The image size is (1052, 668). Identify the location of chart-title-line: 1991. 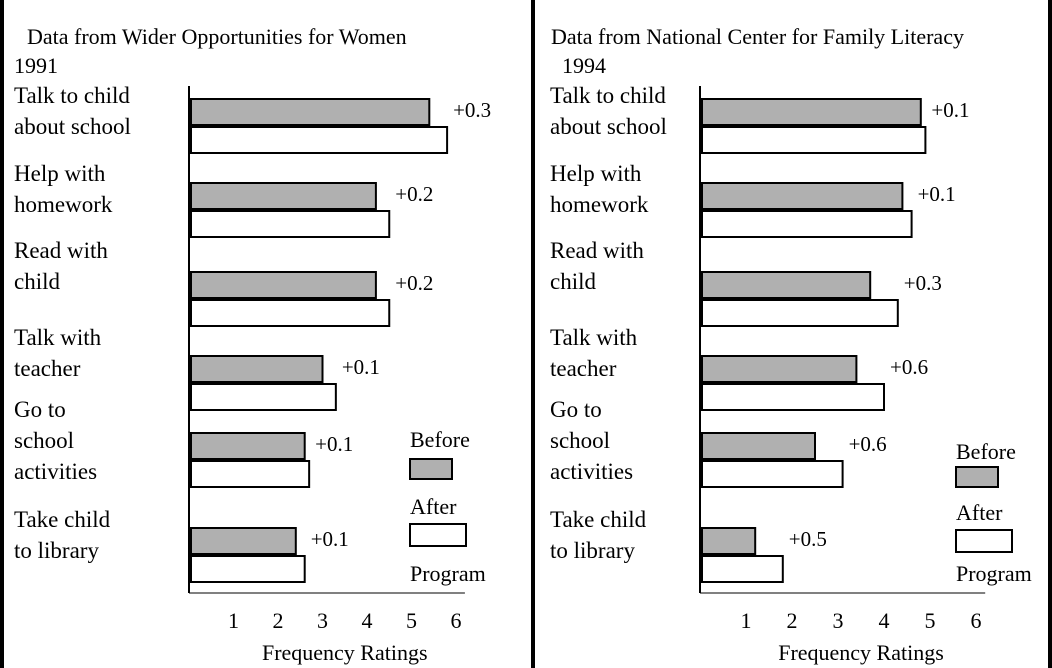
(36, 65).